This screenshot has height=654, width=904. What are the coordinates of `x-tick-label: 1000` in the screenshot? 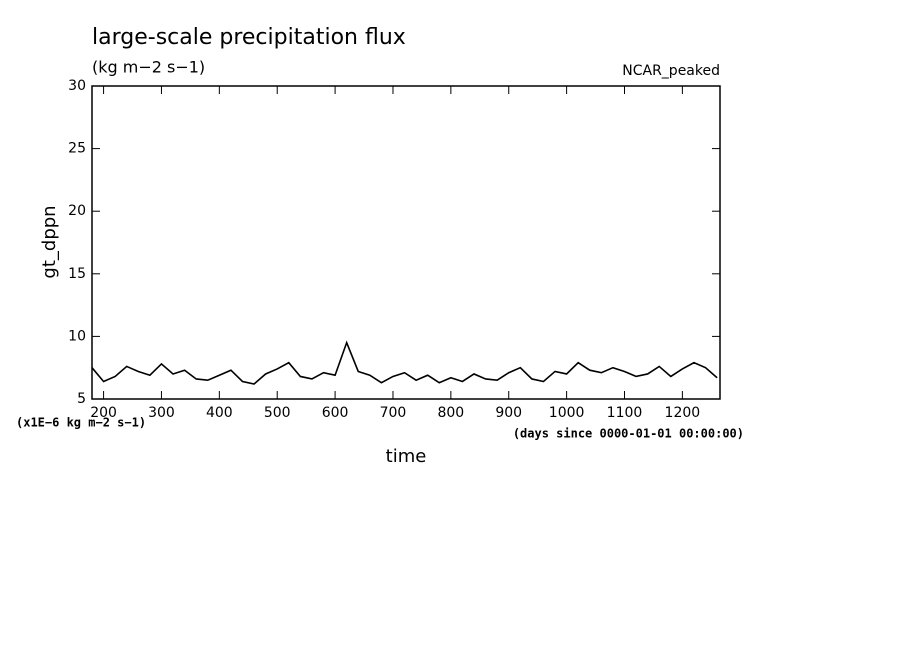 It's located at (567, 413).